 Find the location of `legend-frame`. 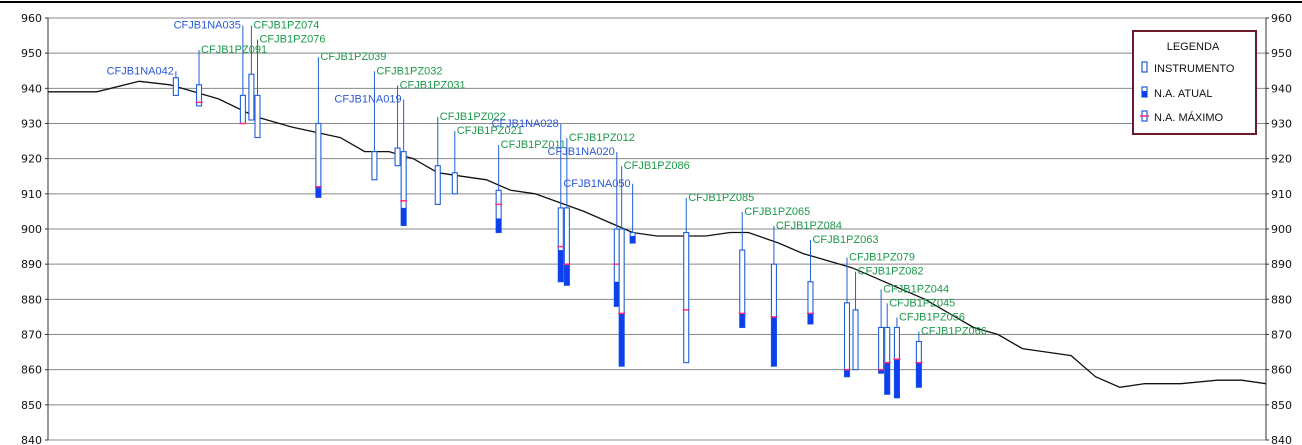

legend-frame is located at coordinates (1194, 82).